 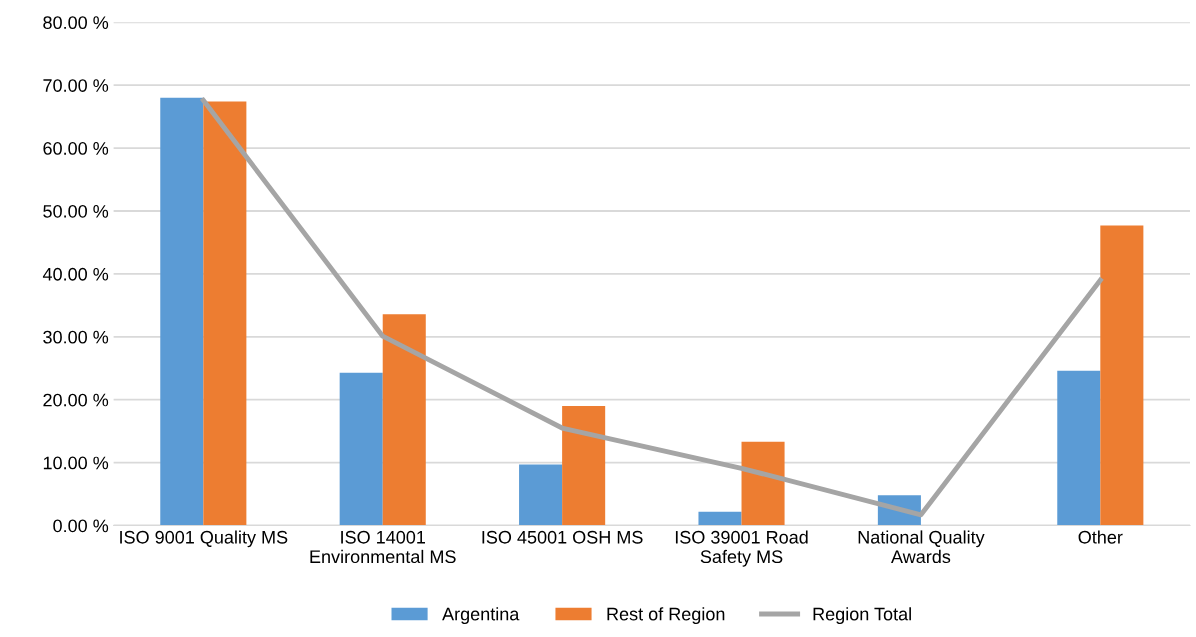 I want to click on y-tick-label: 70.00 %, so click(x=76, y=85).